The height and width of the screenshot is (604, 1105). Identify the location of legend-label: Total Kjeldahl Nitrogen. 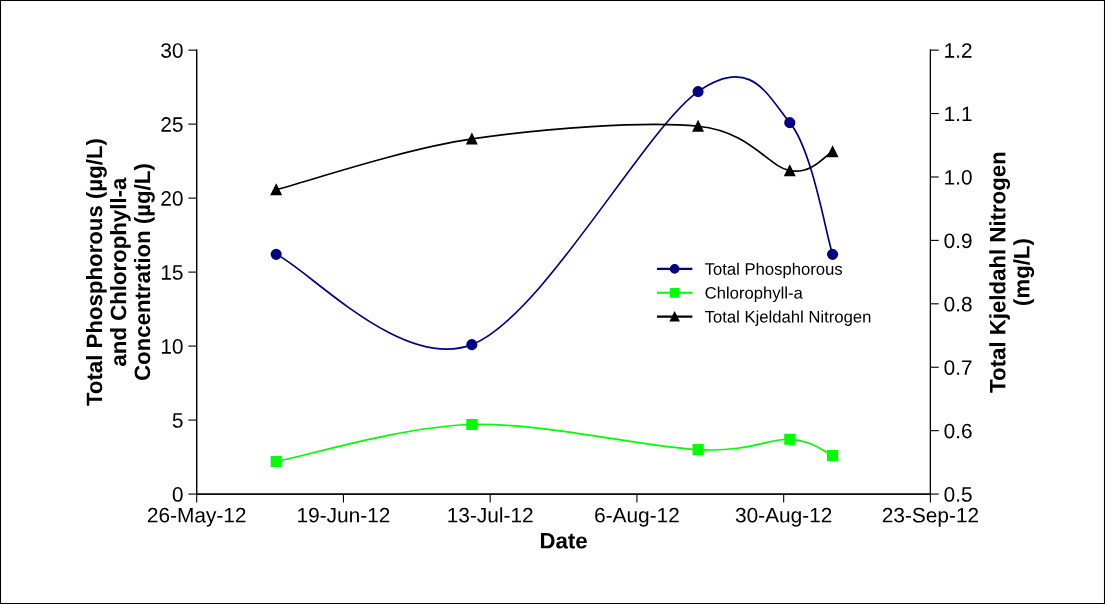
(788, 318).